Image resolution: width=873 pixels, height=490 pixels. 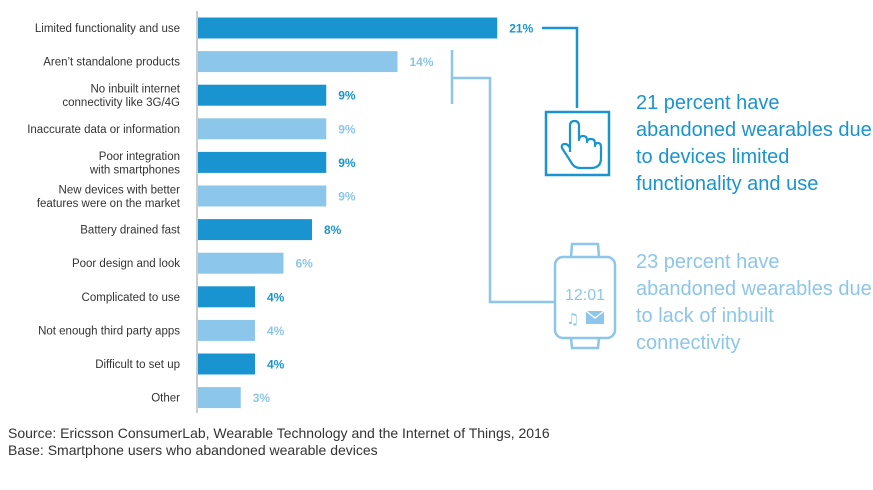 I want to click on smartwatch-icon: 12:01 ♫, so click(x=585, y=296).